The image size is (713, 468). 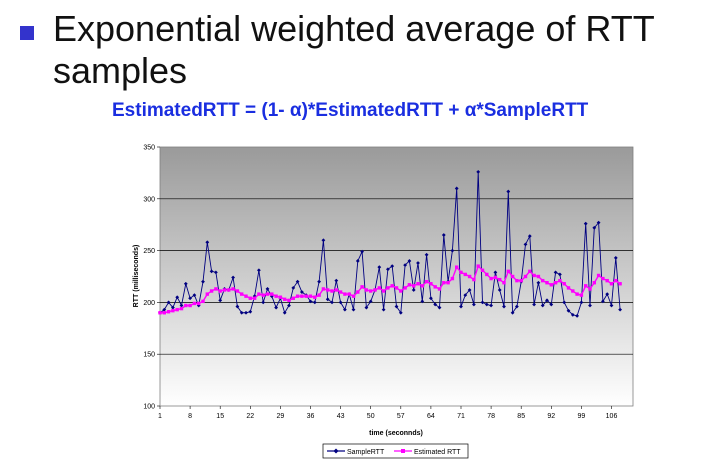 I want to click on x-tick-label: 1, so click(x=160, y=416).